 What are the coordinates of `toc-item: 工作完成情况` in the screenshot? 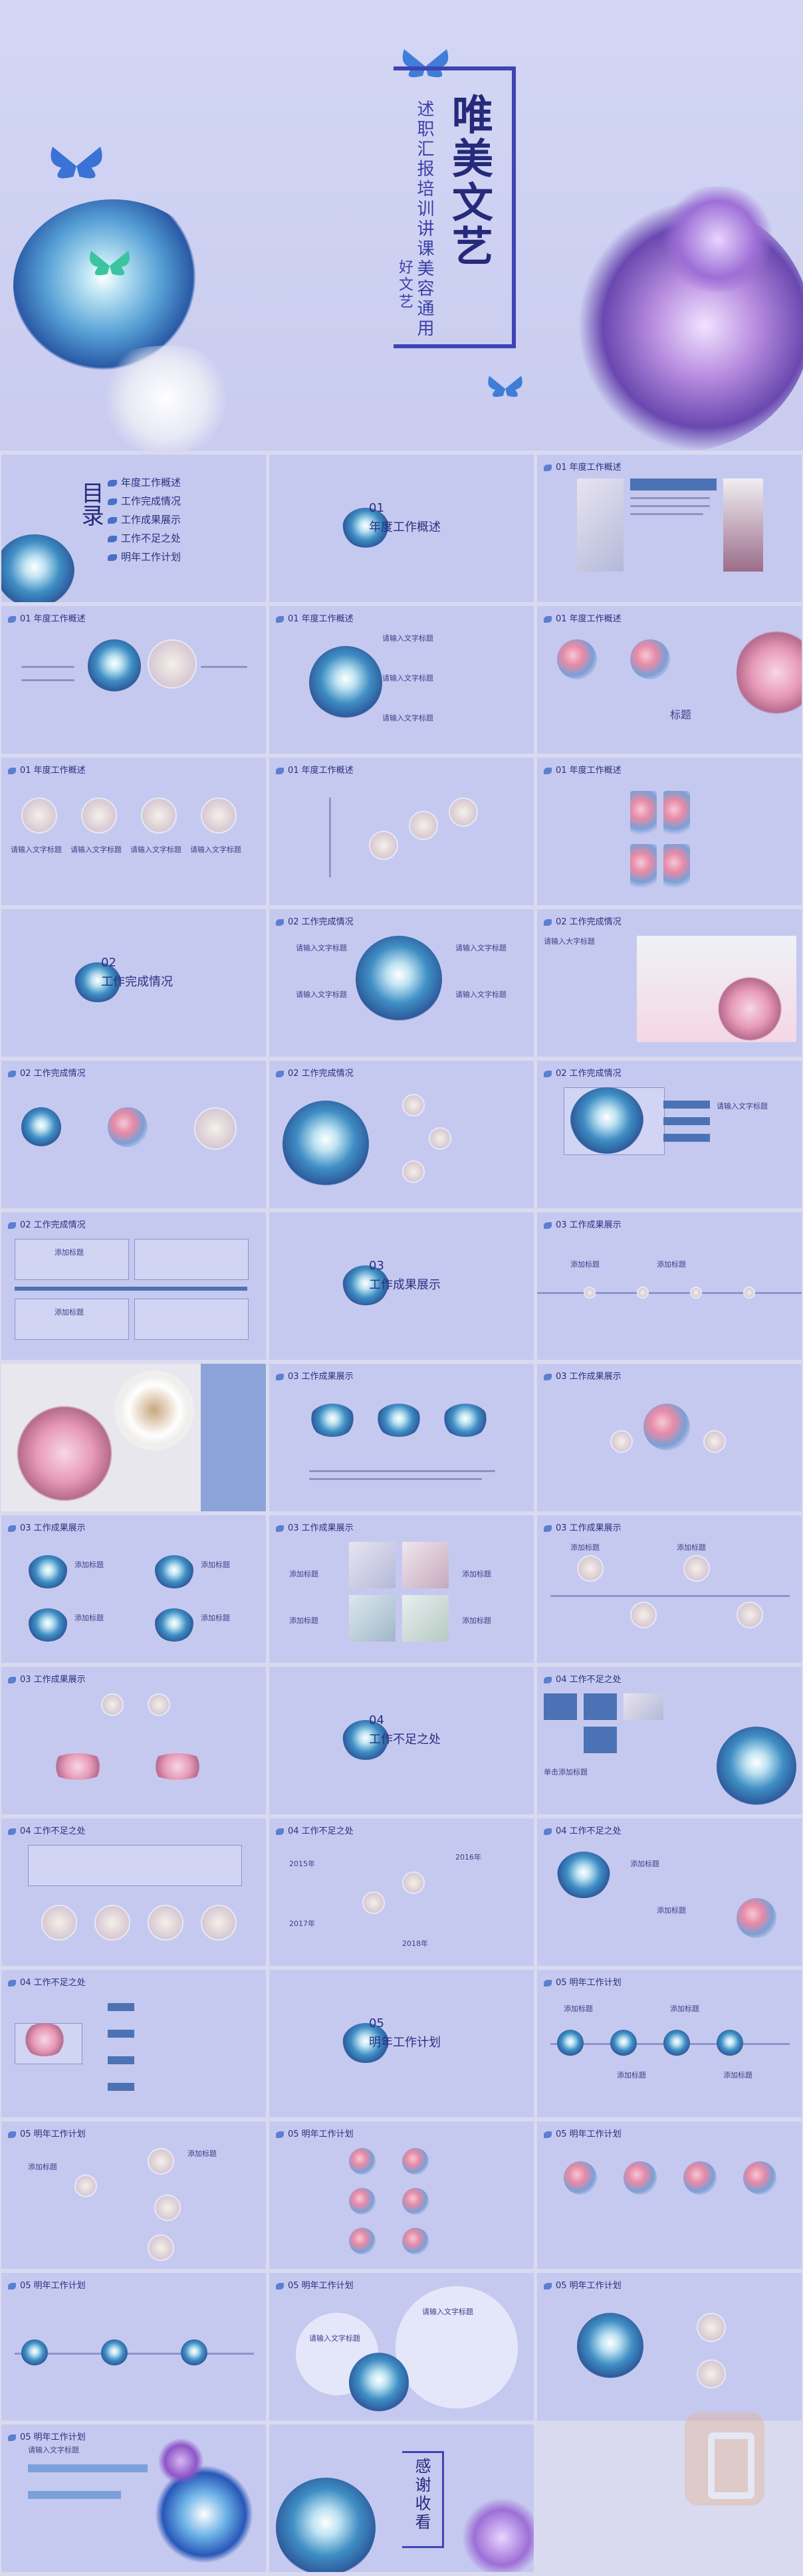 It's located at (144, 501).